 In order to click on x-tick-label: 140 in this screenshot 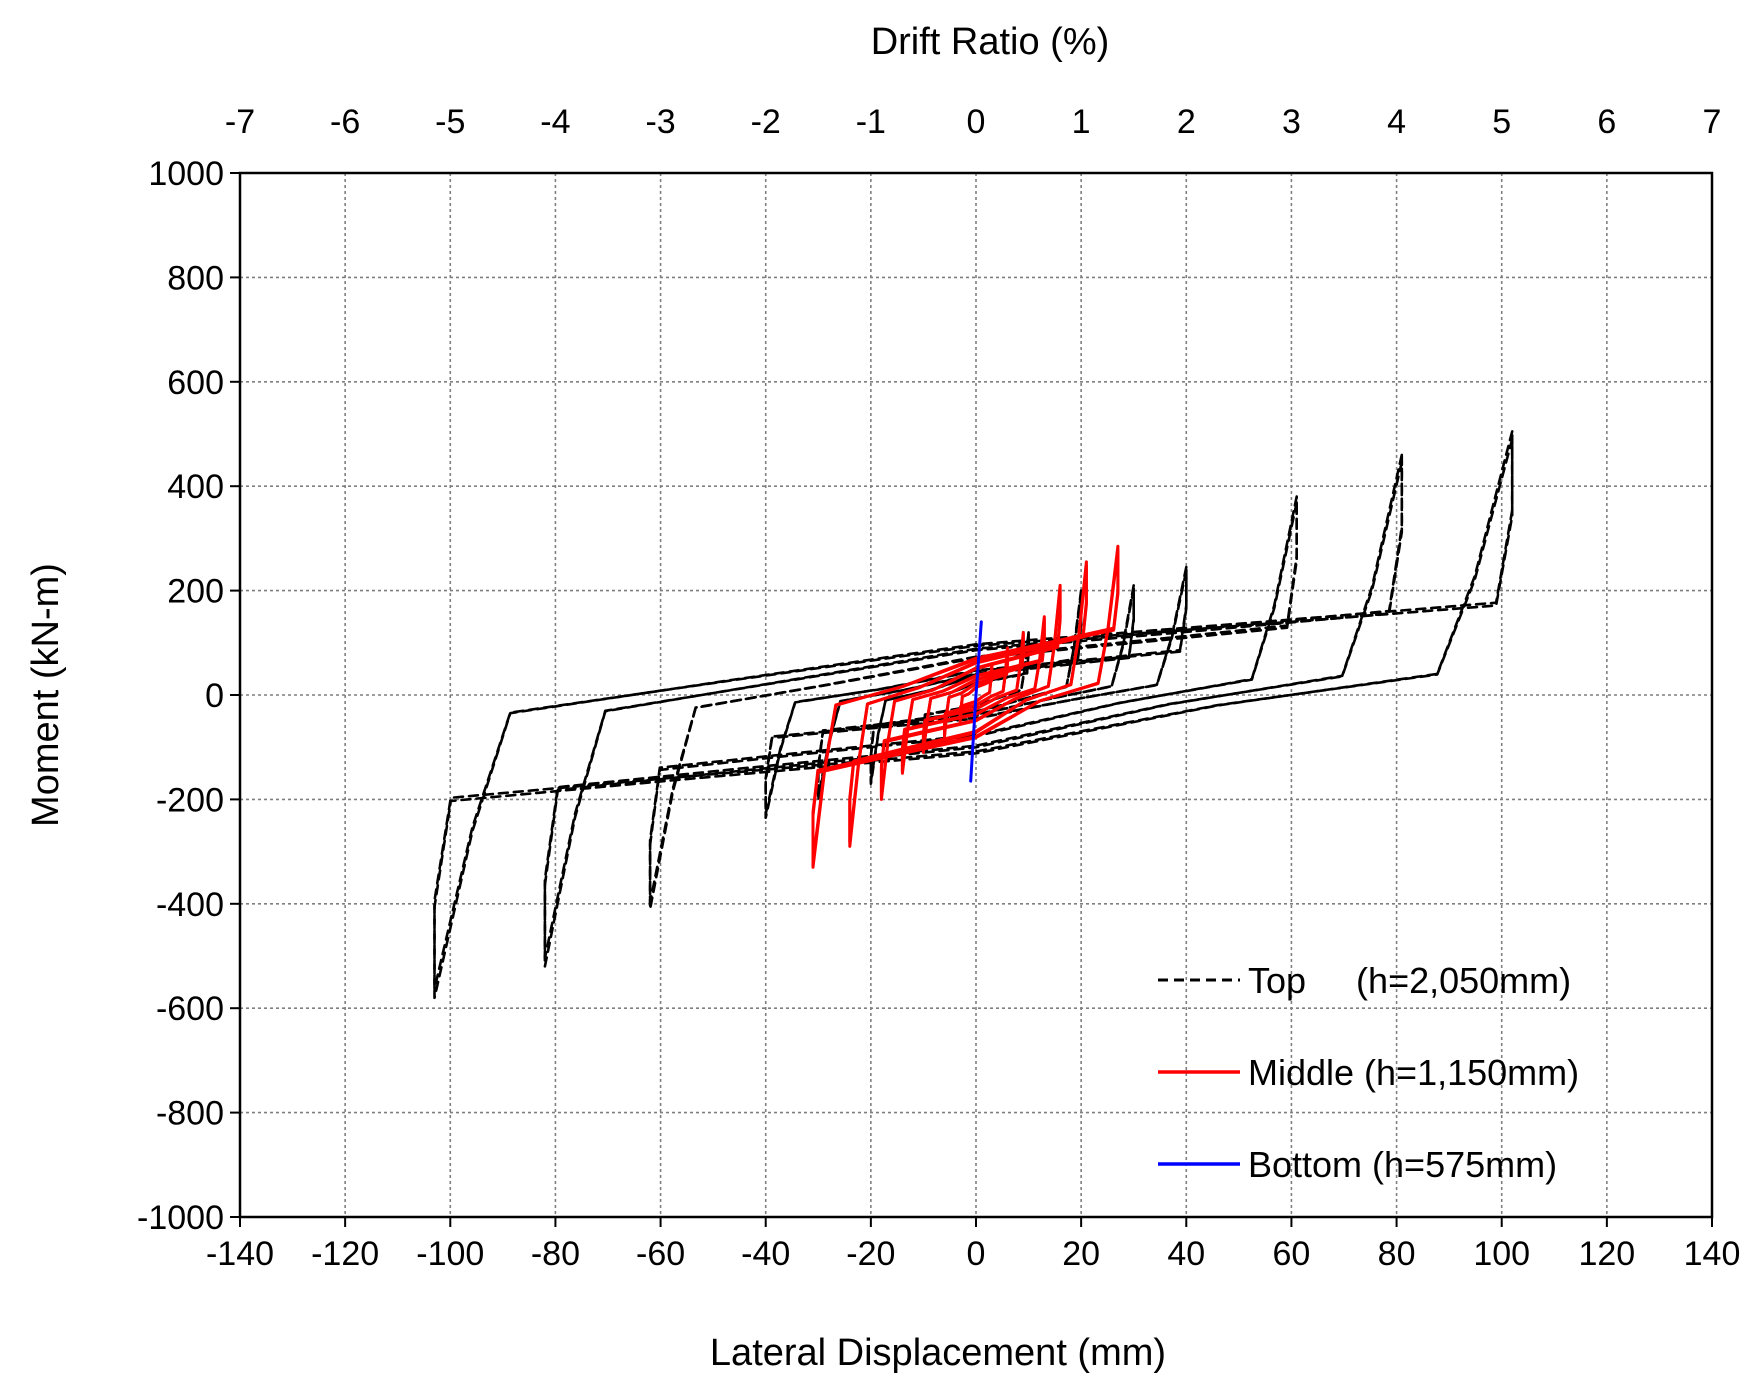, I will do `click(1712, 1254)`.